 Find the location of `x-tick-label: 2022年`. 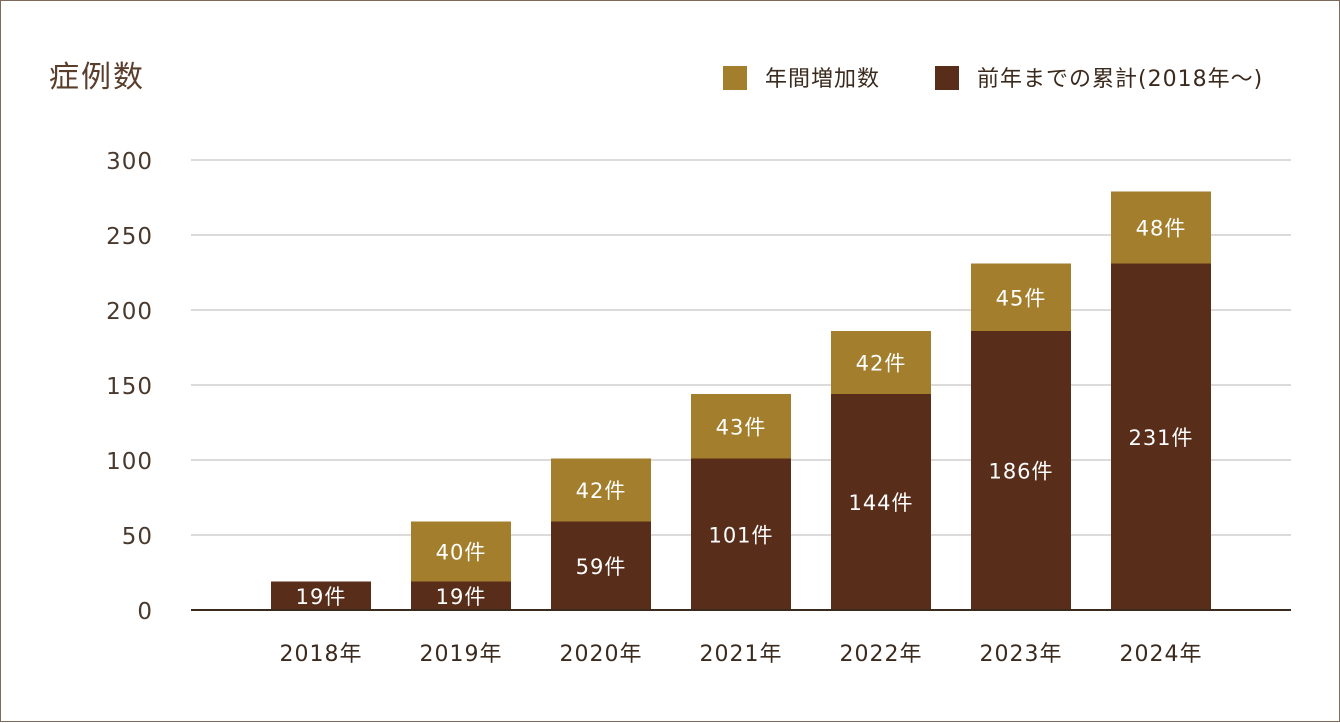

x-tick-label: 2022年 is located at coordinates (881, 654).